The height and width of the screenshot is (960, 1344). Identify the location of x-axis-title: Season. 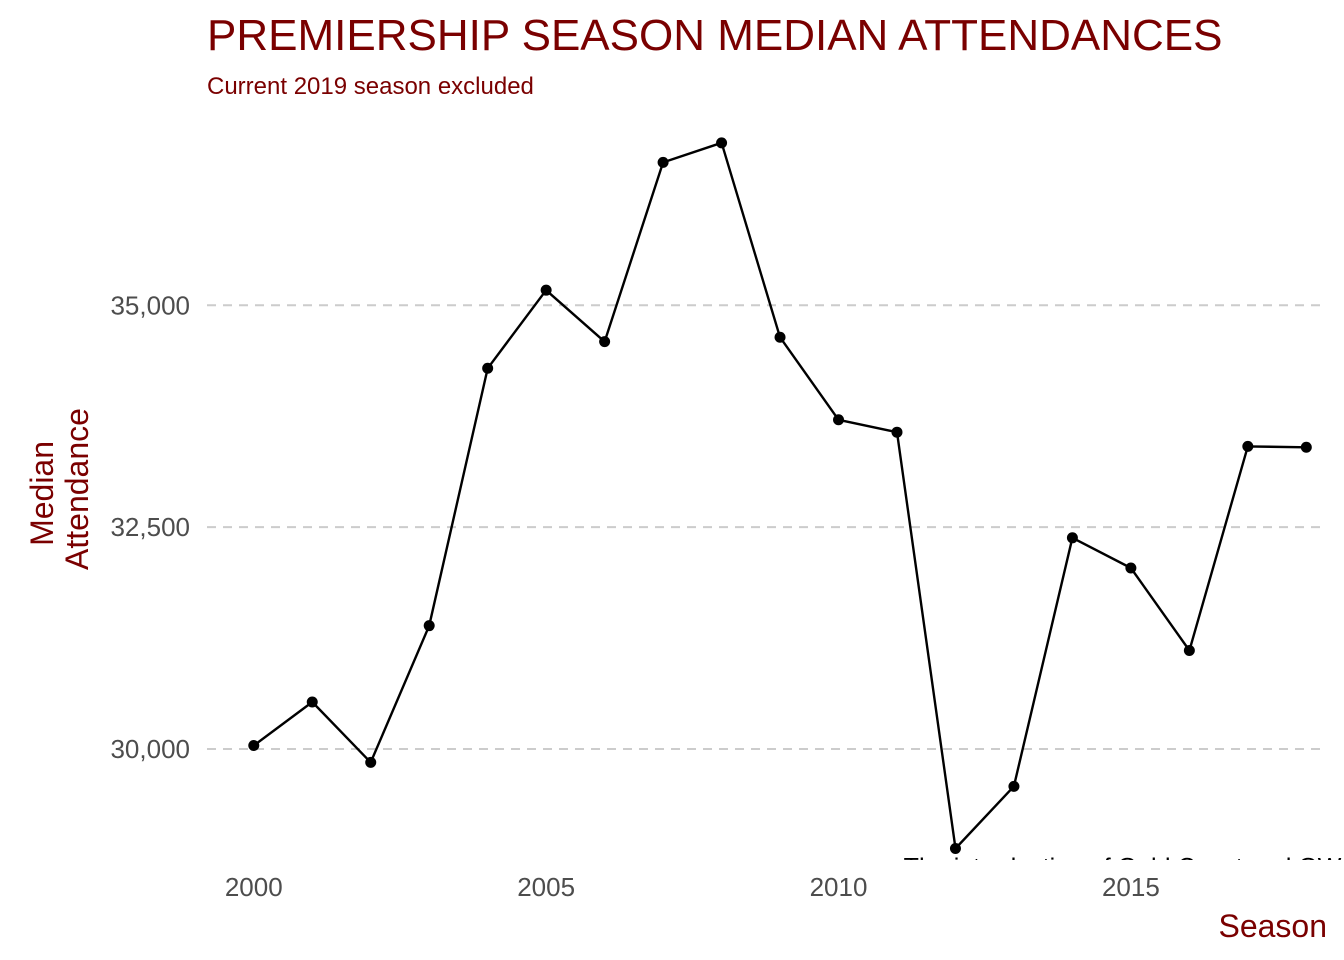
(1272, 926).